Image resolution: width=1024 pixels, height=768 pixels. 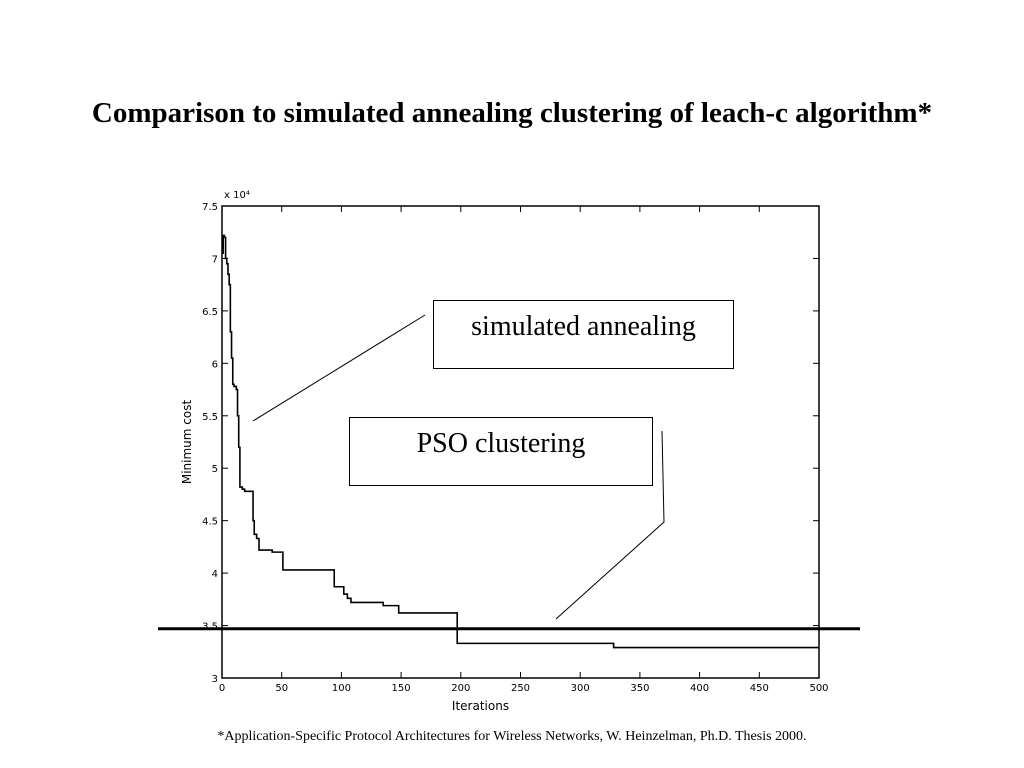 What do you see at coordinates (699, 688) in the screenshot?
I see `x-tick-label: 400` at bounding box center [699, 688].